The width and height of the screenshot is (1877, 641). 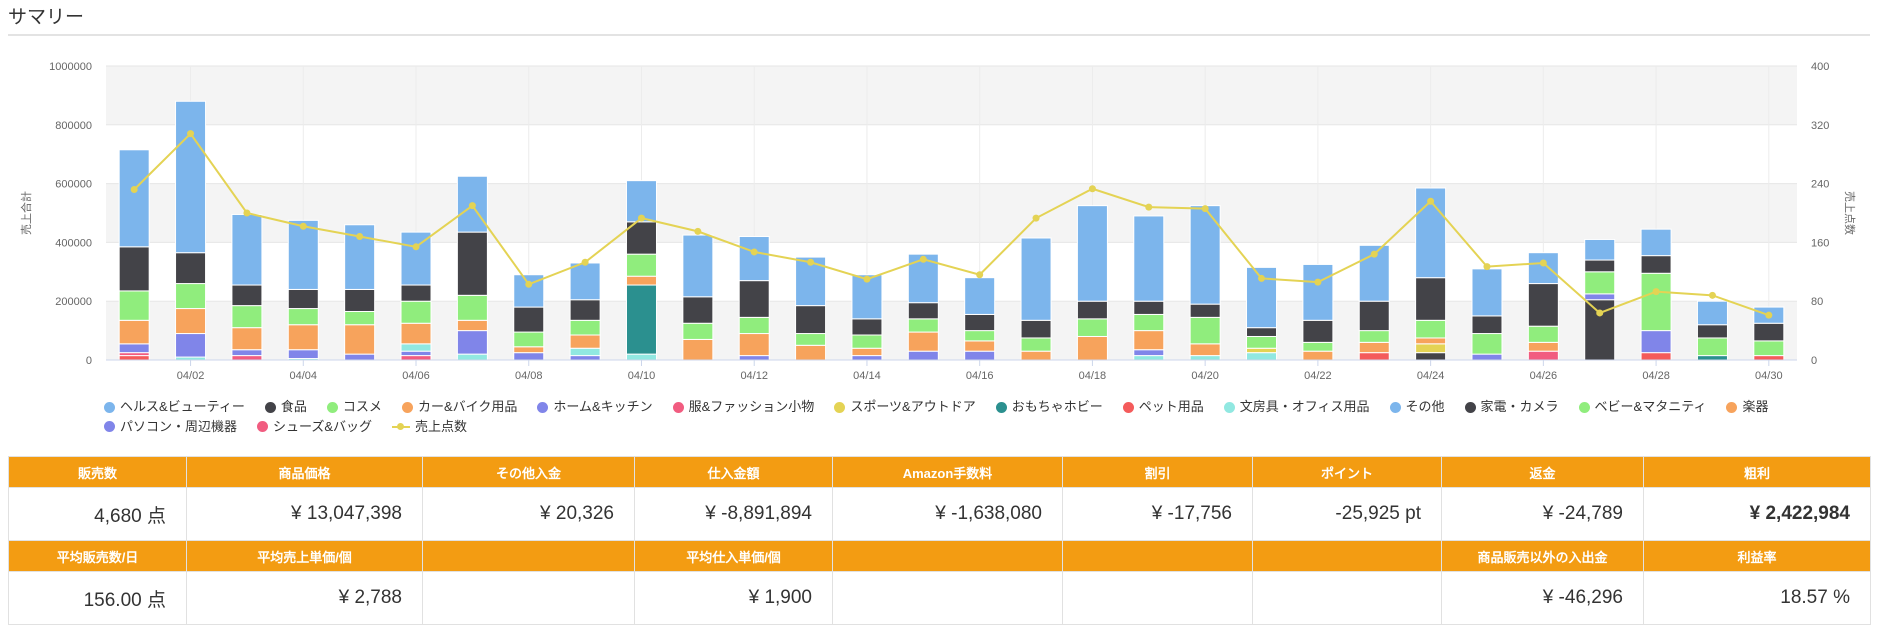 What do you see at coordinates (304, 556) in the screenshot?
I see `header-avg-unit-price: 平均売上単価/個` at bounding box center [304, 556].